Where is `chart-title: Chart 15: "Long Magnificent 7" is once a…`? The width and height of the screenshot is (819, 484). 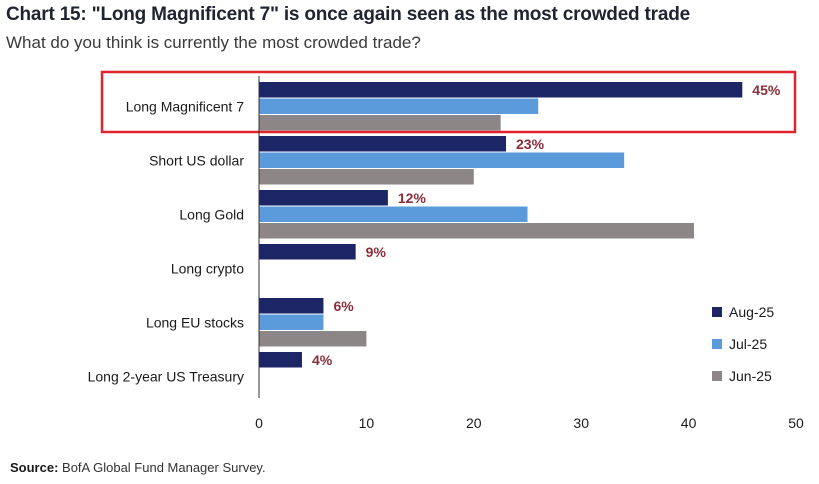
chart-title: Chart 15: "Long Magnificent 7" is once a… is located at coordinates (348, 14).